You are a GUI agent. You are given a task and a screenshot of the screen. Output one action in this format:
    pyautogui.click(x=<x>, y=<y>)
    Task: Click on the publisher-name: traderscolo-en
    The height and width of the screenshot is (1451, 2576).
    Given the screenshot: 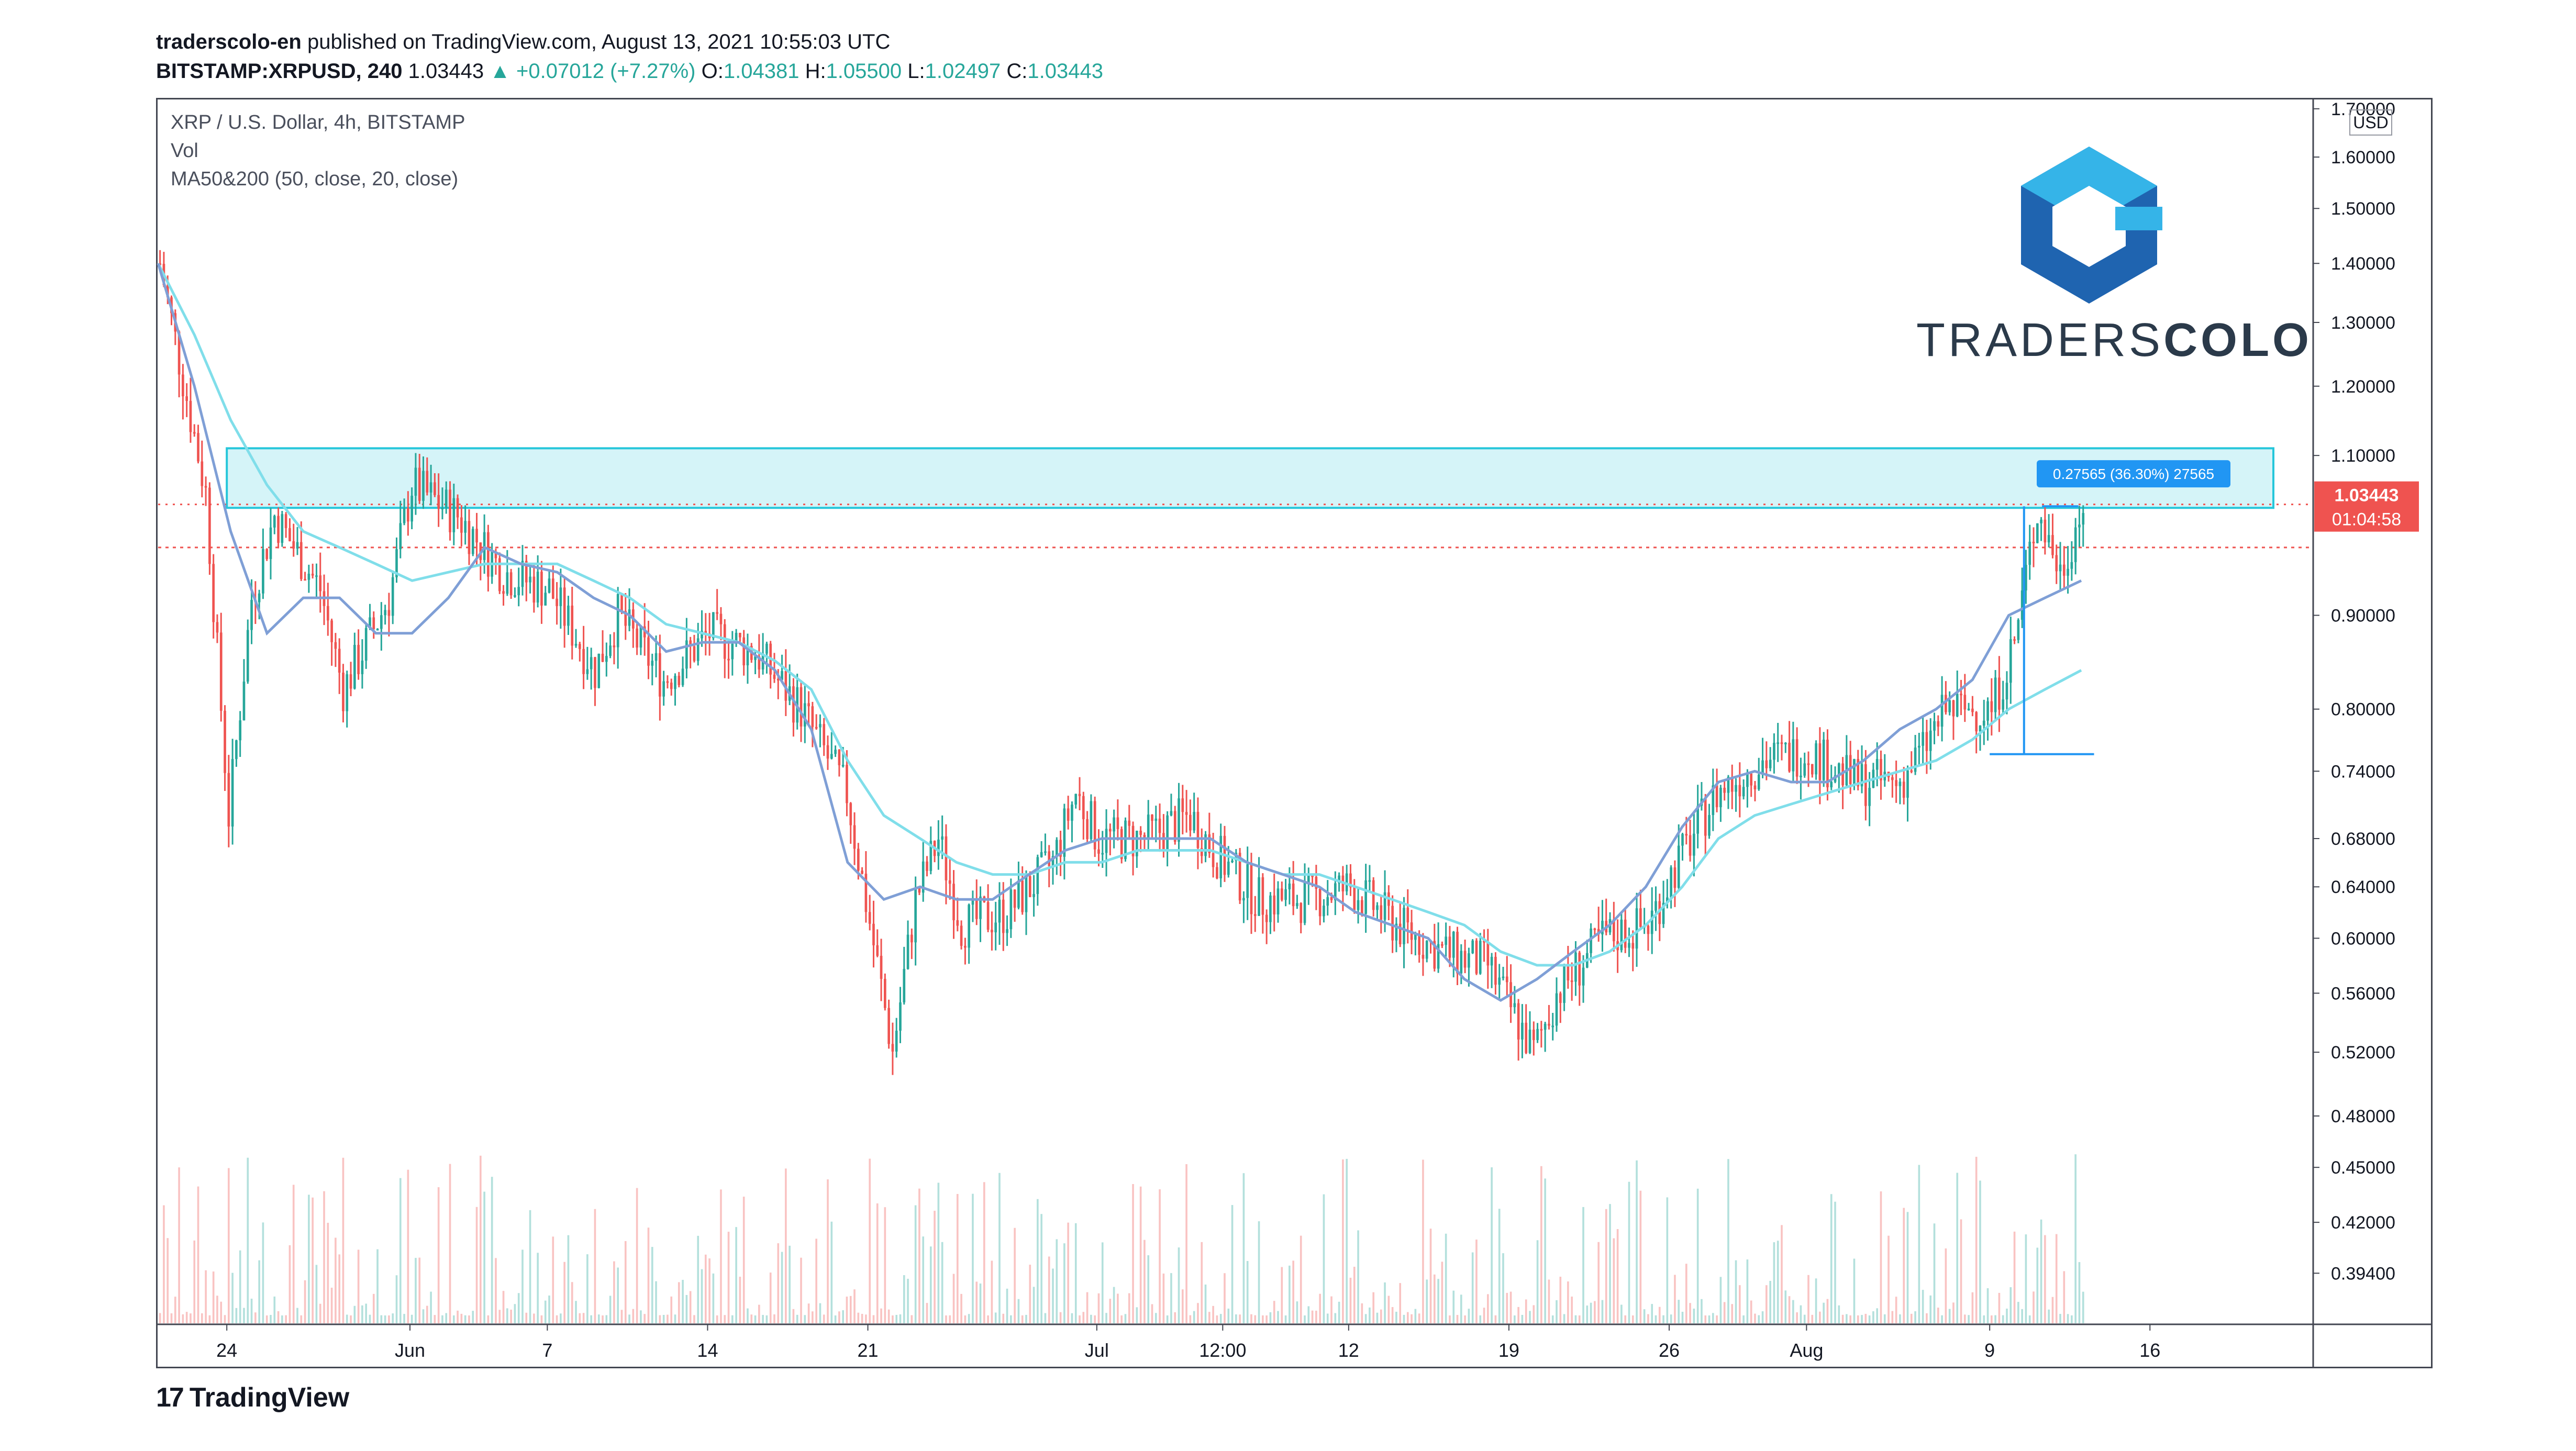 What is the action you would take?
    pyautogui.click(x=229, y=42)
    